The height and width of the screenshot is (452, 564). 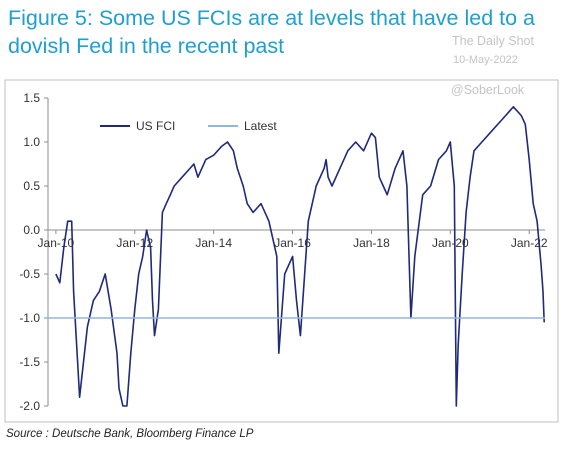 I want to click on y-tick-label: 1.5, so click(x=31, y=98).